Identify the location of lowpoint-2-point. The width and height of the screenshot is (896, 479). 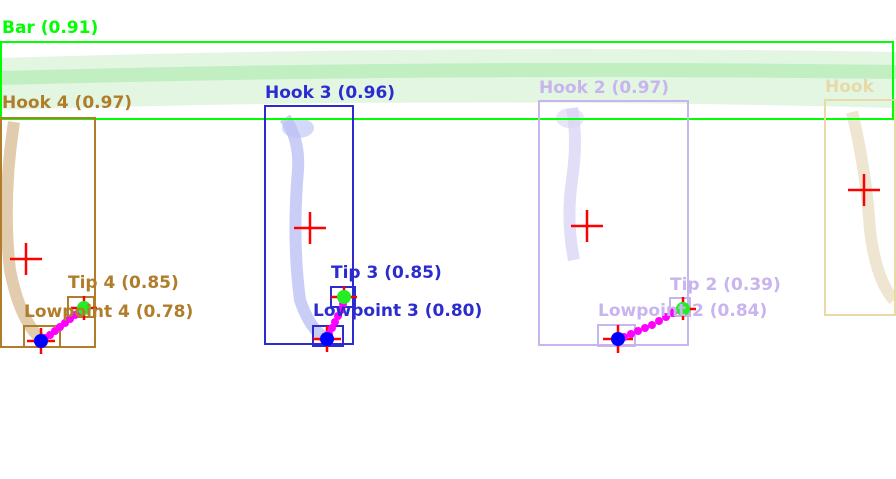
(618, 339).